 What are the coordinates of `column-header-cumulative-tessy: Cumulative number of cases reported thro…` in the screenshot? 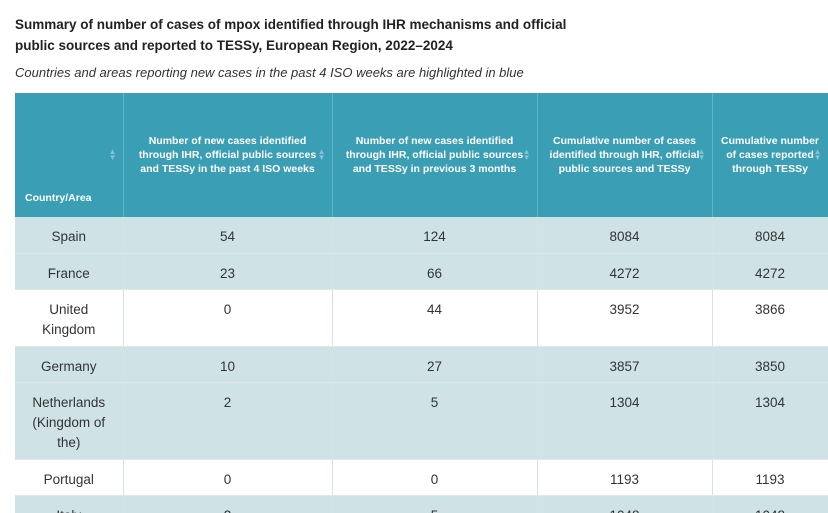 It's located at (770, 155).